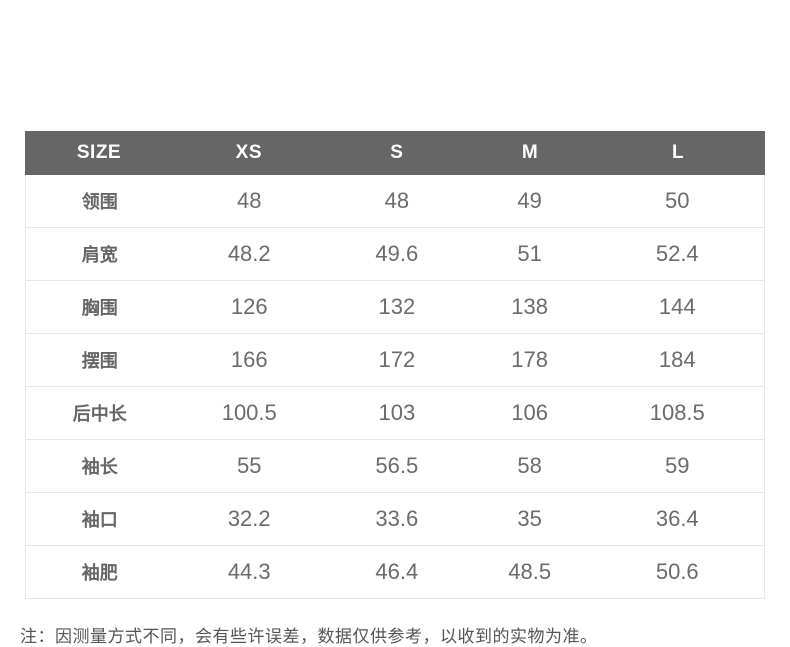 This screenshot has width=790, height=647. What do you see at coordinates (309, 636) in the screenshot?
I see `note-text: 注：因测量方式不同，会有些许误差，数据仅供参考，以收到的实物为准。` at bounding box center [309, 636].